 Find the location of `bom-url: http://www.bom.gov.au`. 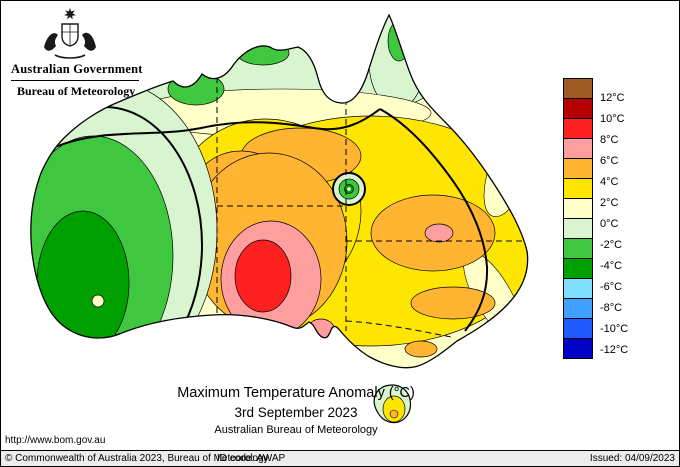

bom-url: http://www.bom.gov.au is located at coordinates (55, 440).